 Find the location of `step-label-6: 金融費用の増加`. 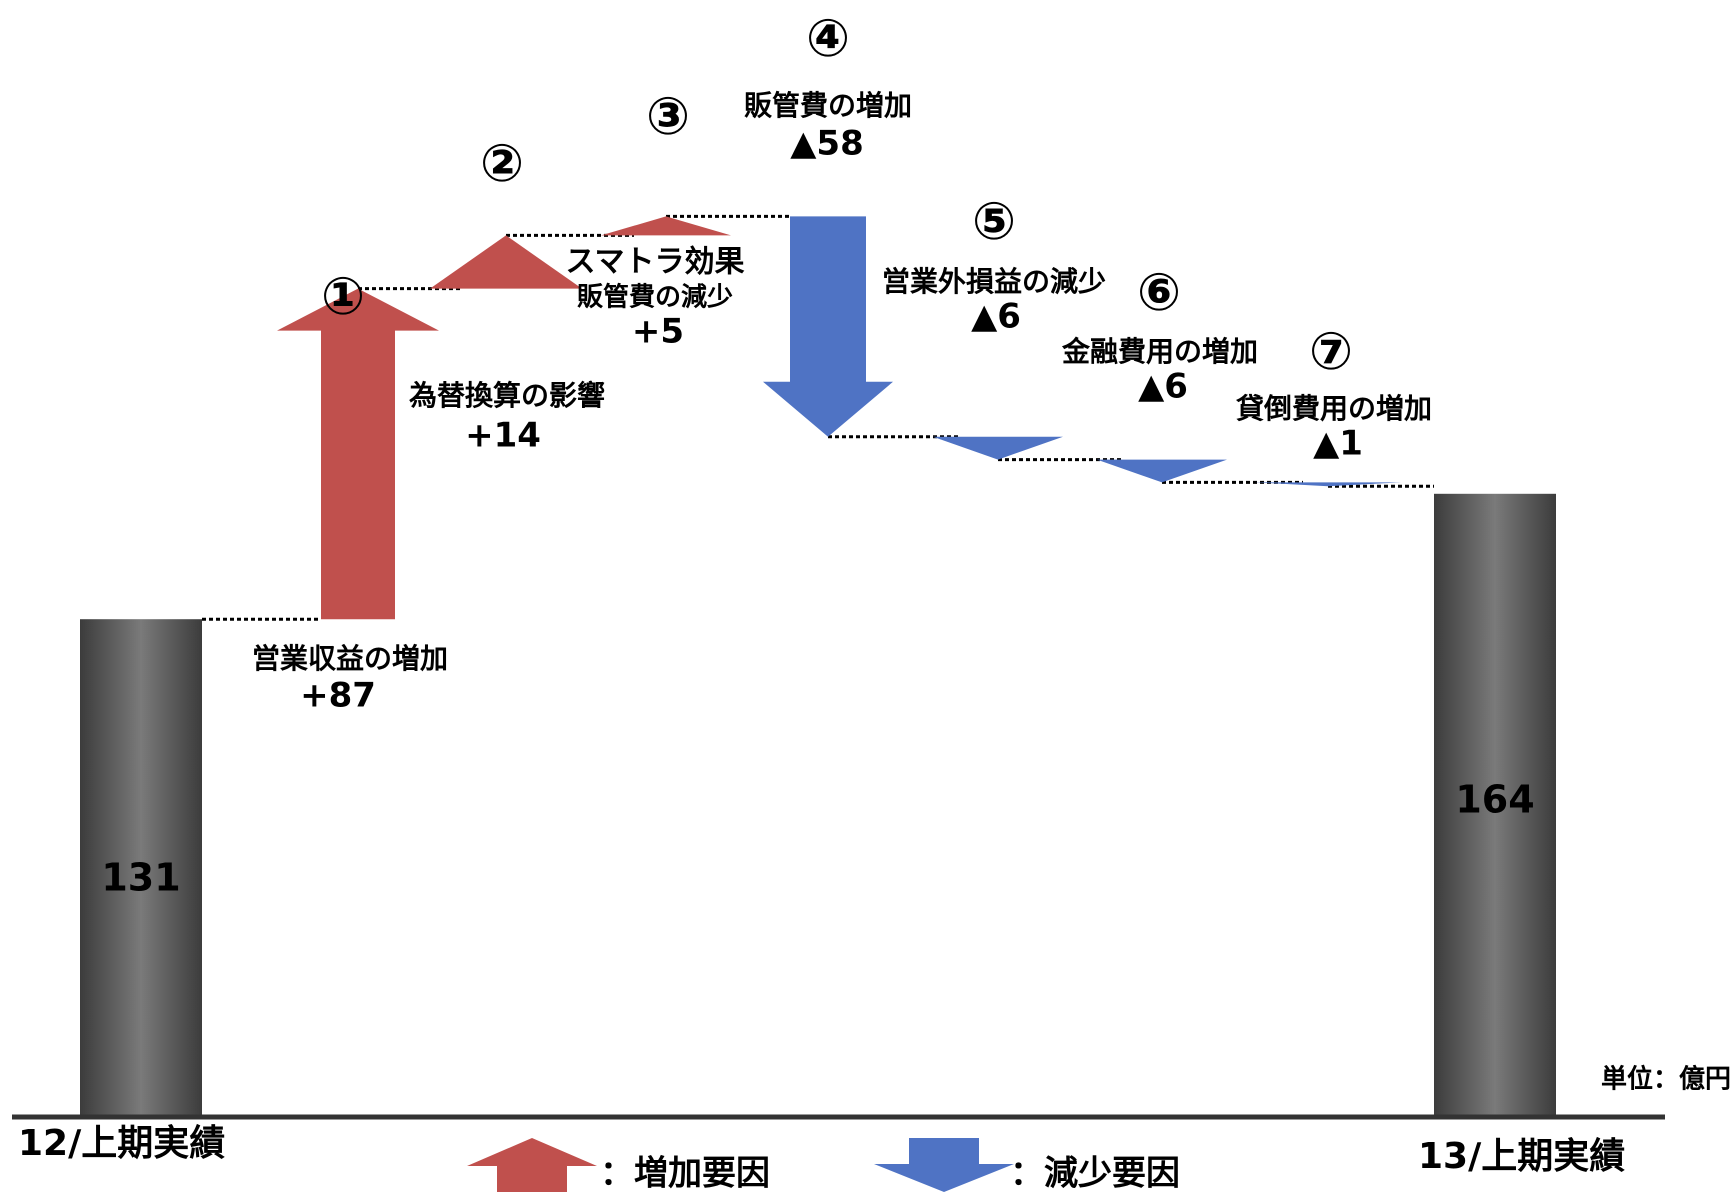

step-label-6: 金融費用の増加 is located at coordinates (1159, 351).